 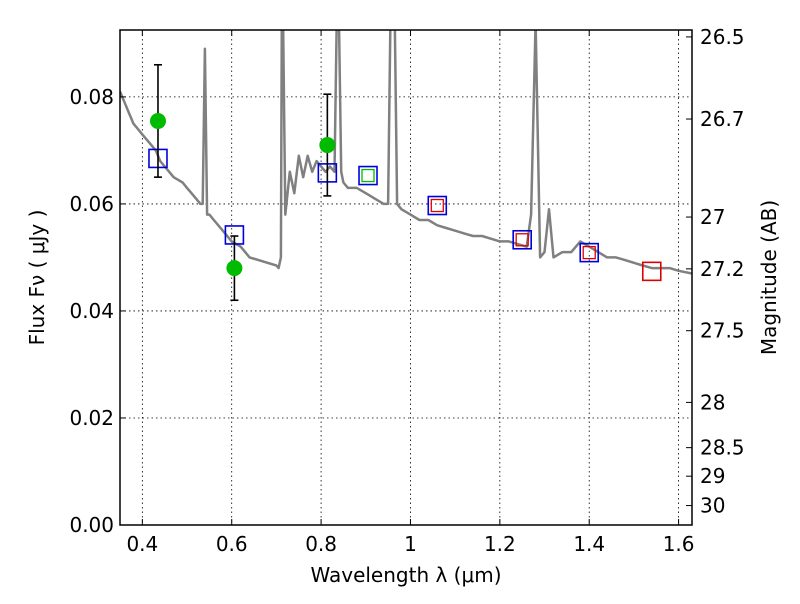 I want to click on y-axis-label: Flux Fν ( μJy ), so click(x=37, y=278).